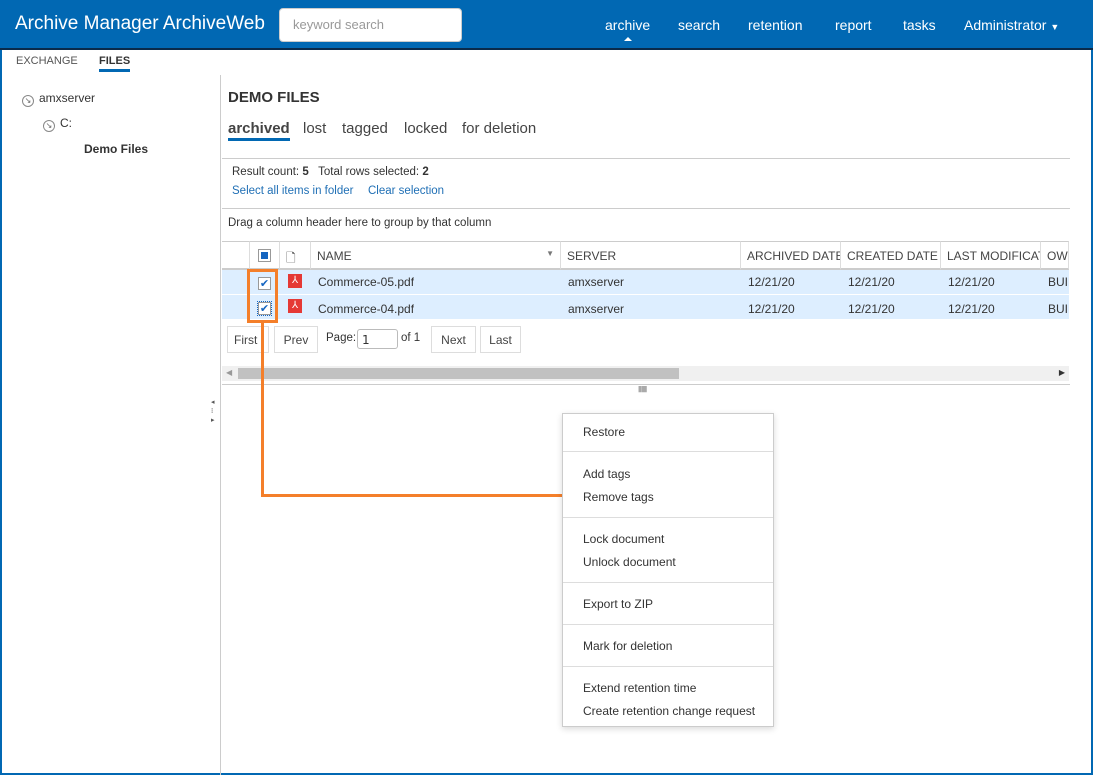 The width and height of the screenshot is (1093, 775). What do you see at coordinates (406, 191) in the screenshot?
I see `clear-selection-link: Clear selection` at bounding box center [406, 191].